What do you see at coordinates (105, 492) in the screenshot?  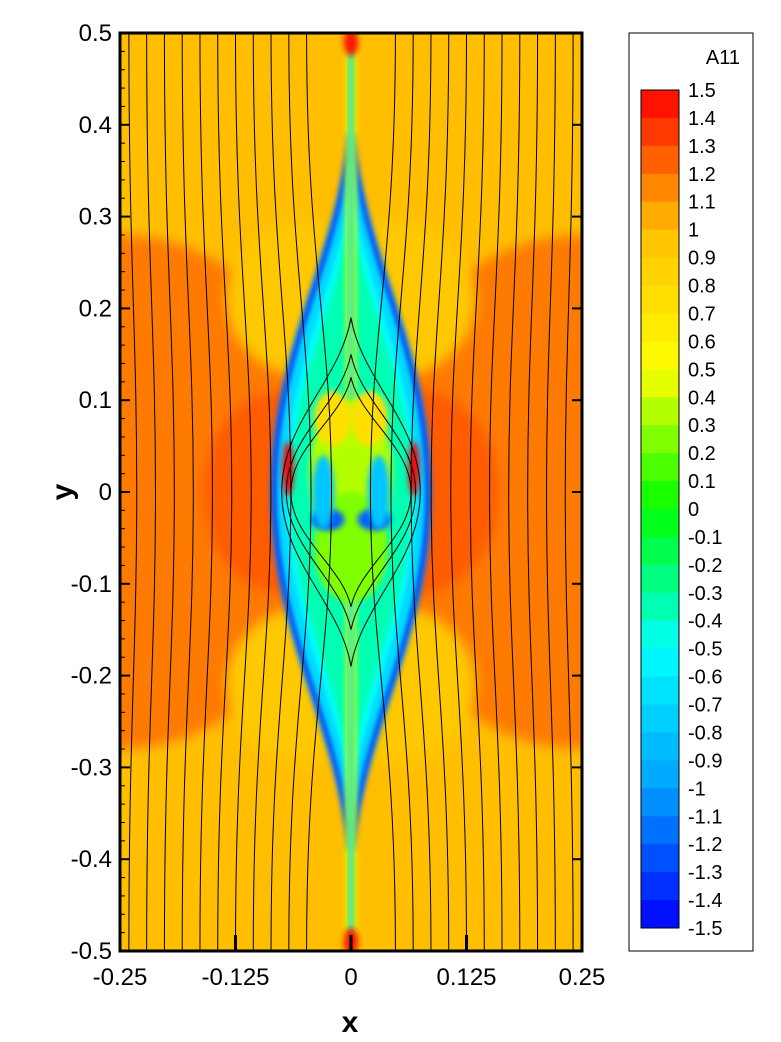 I see `y-tick-label: 0` at bounding box center [105, 492].